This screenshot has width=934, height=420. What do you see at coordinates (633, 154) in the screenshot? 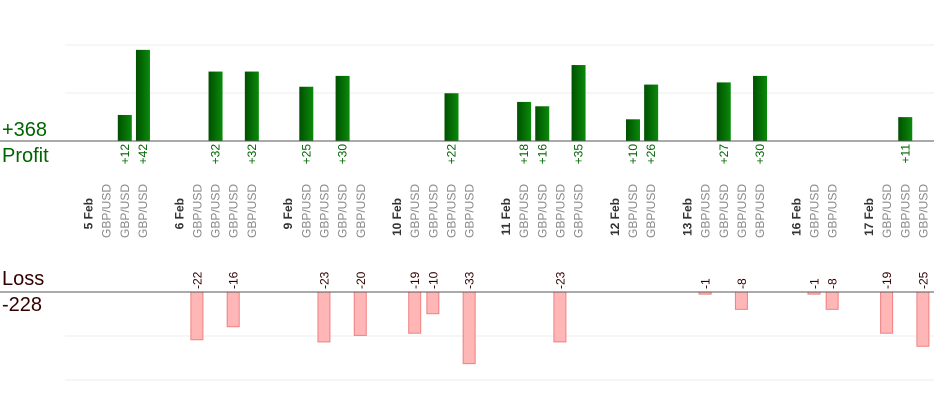
I see `profit-value-label: +10` at bounding box center [633, 154].